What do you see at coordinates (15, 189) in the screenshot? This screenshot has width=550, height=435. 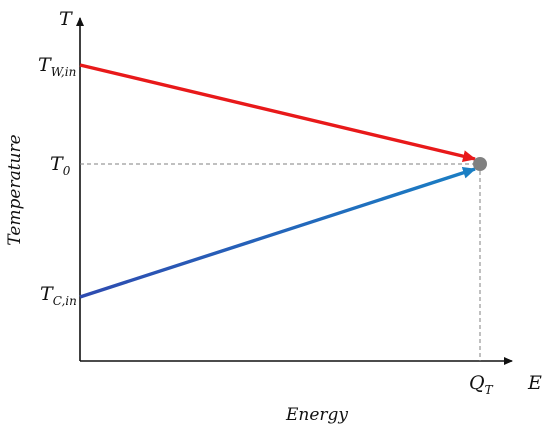 I see `y-axis-title: Temperature` at bounding box center [15, 189].